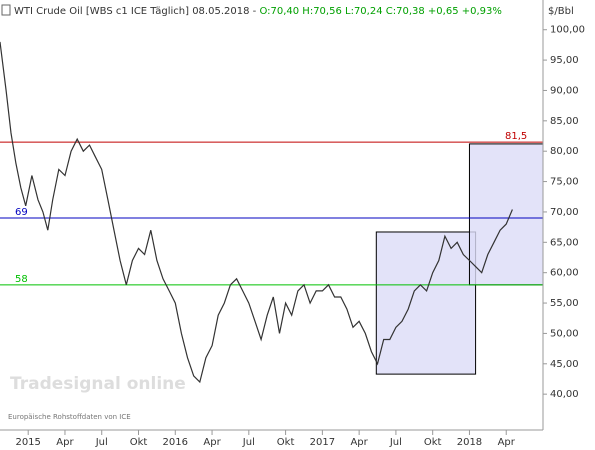  I want to click on x-tick-label: 2015, so click(27, 442).